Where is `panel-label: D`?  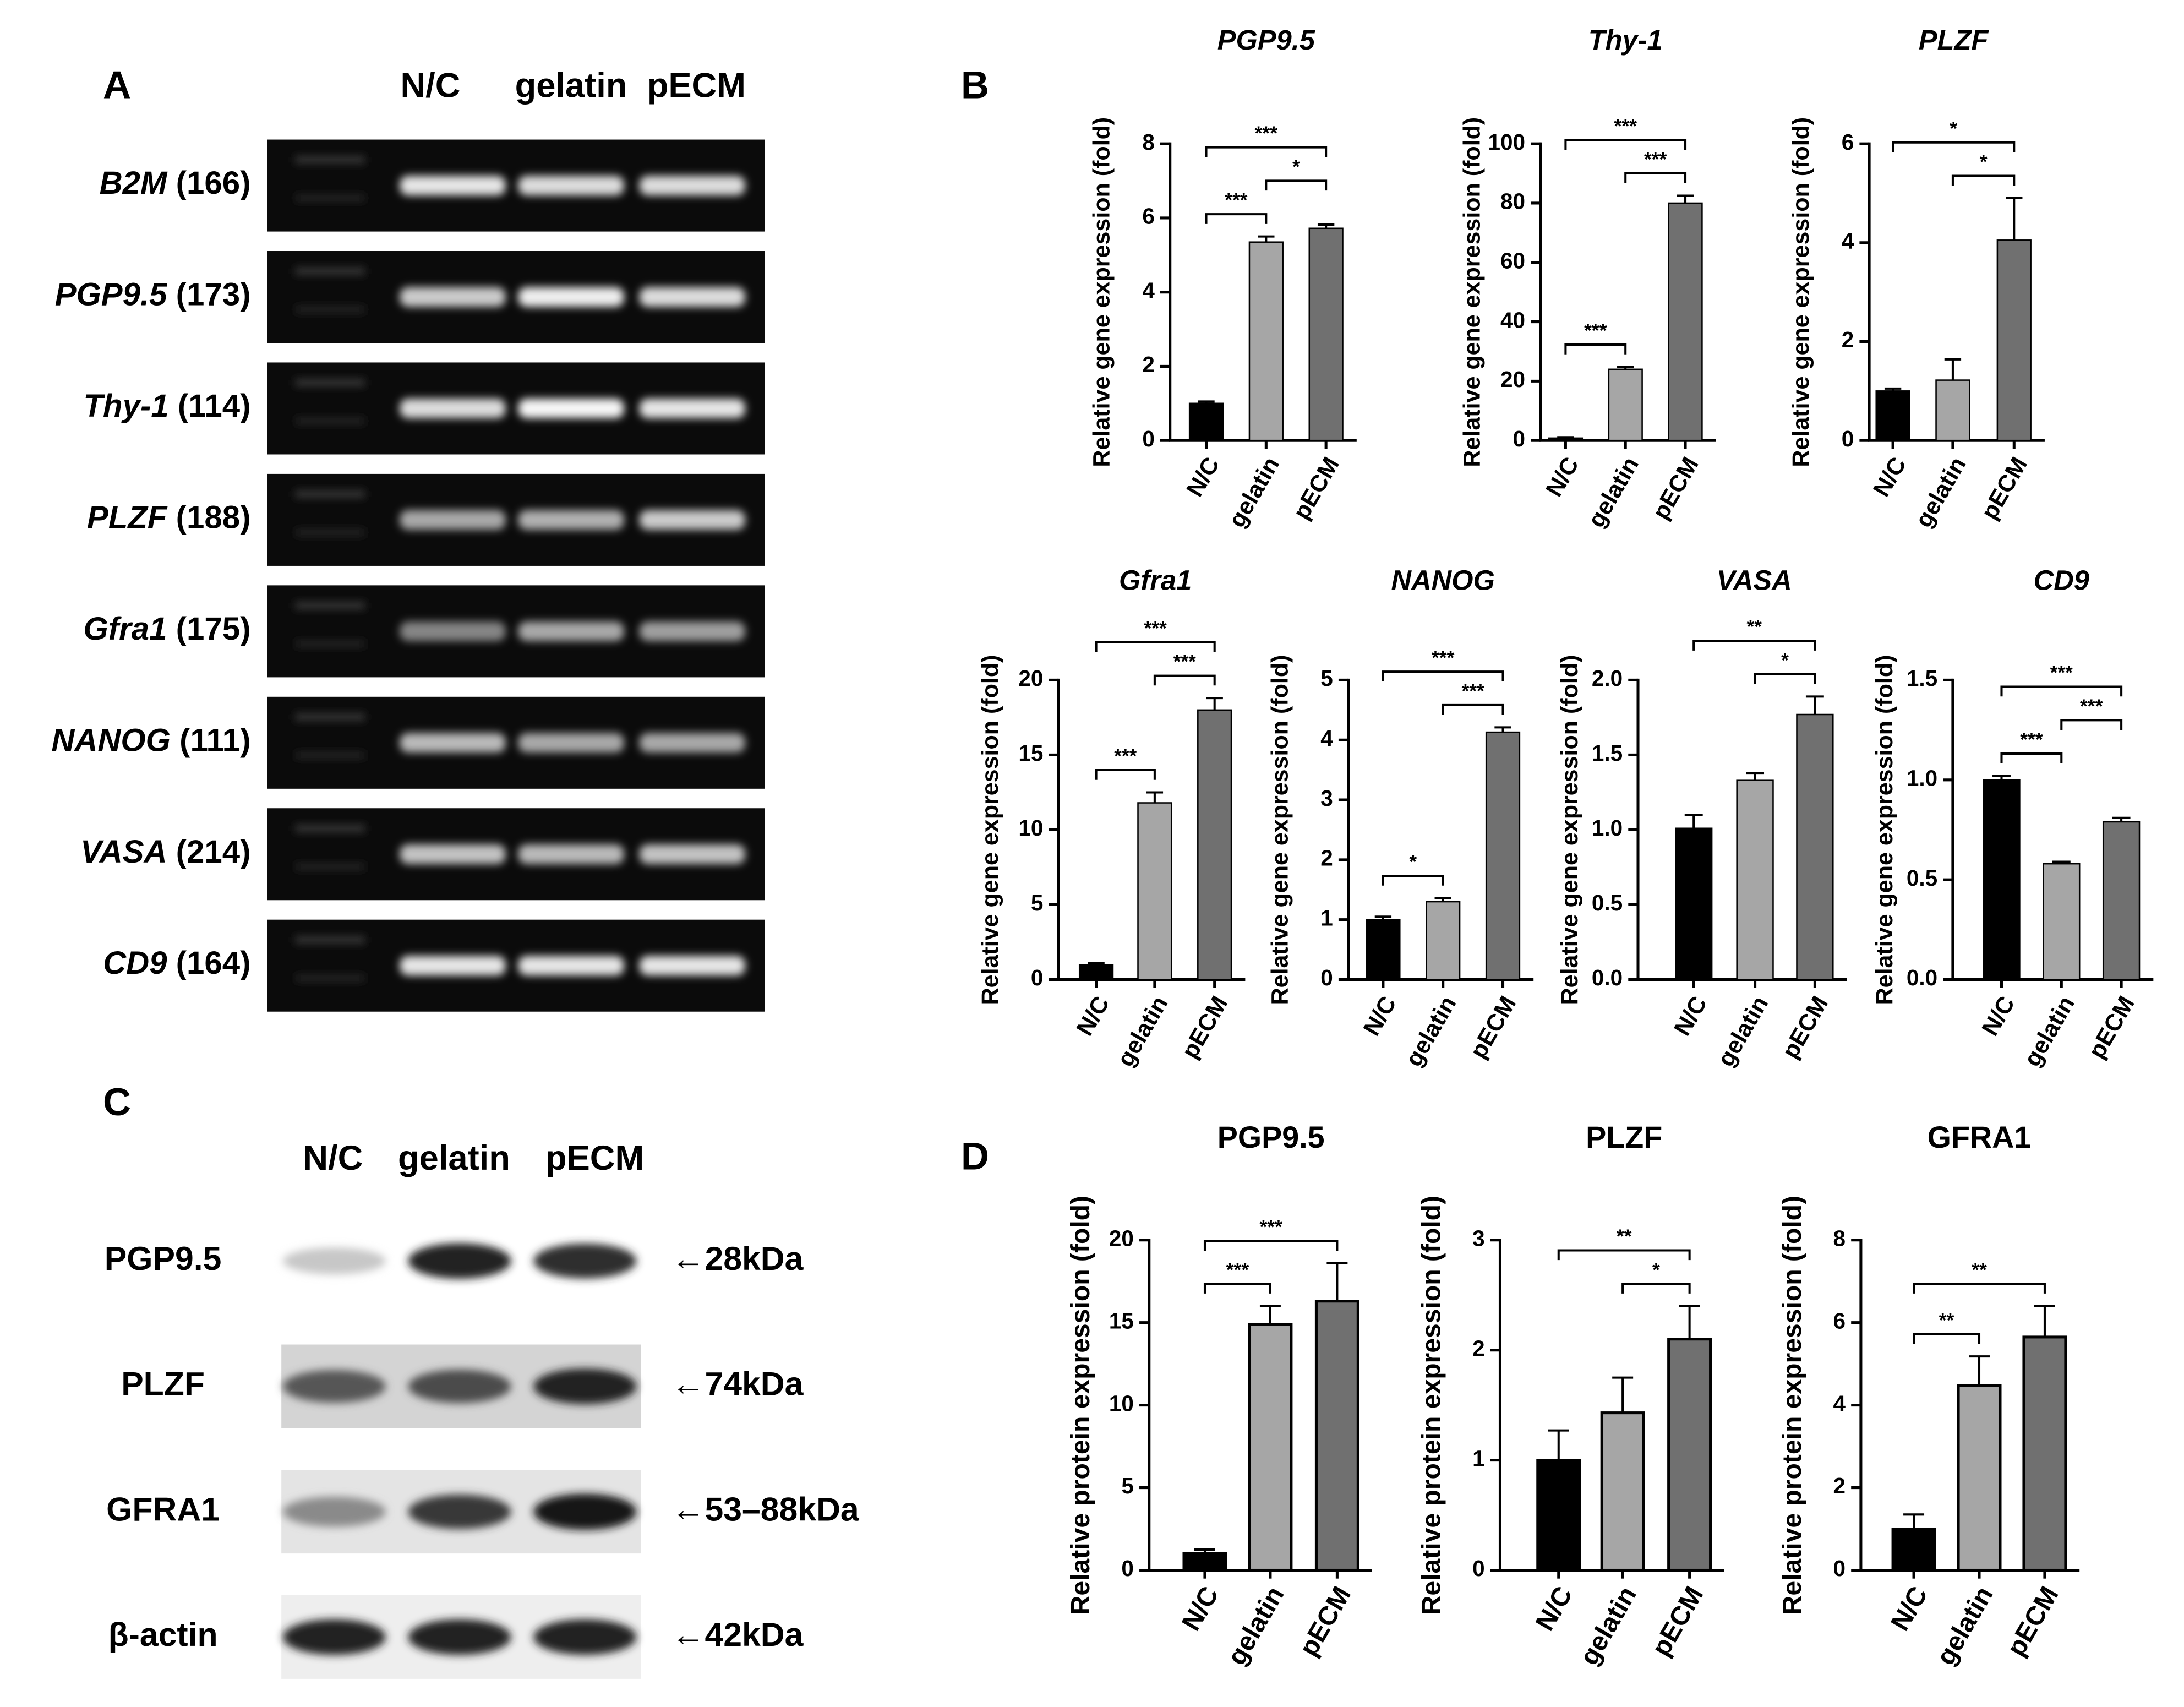 panel-label: D is located at coordinates (975, 1157).